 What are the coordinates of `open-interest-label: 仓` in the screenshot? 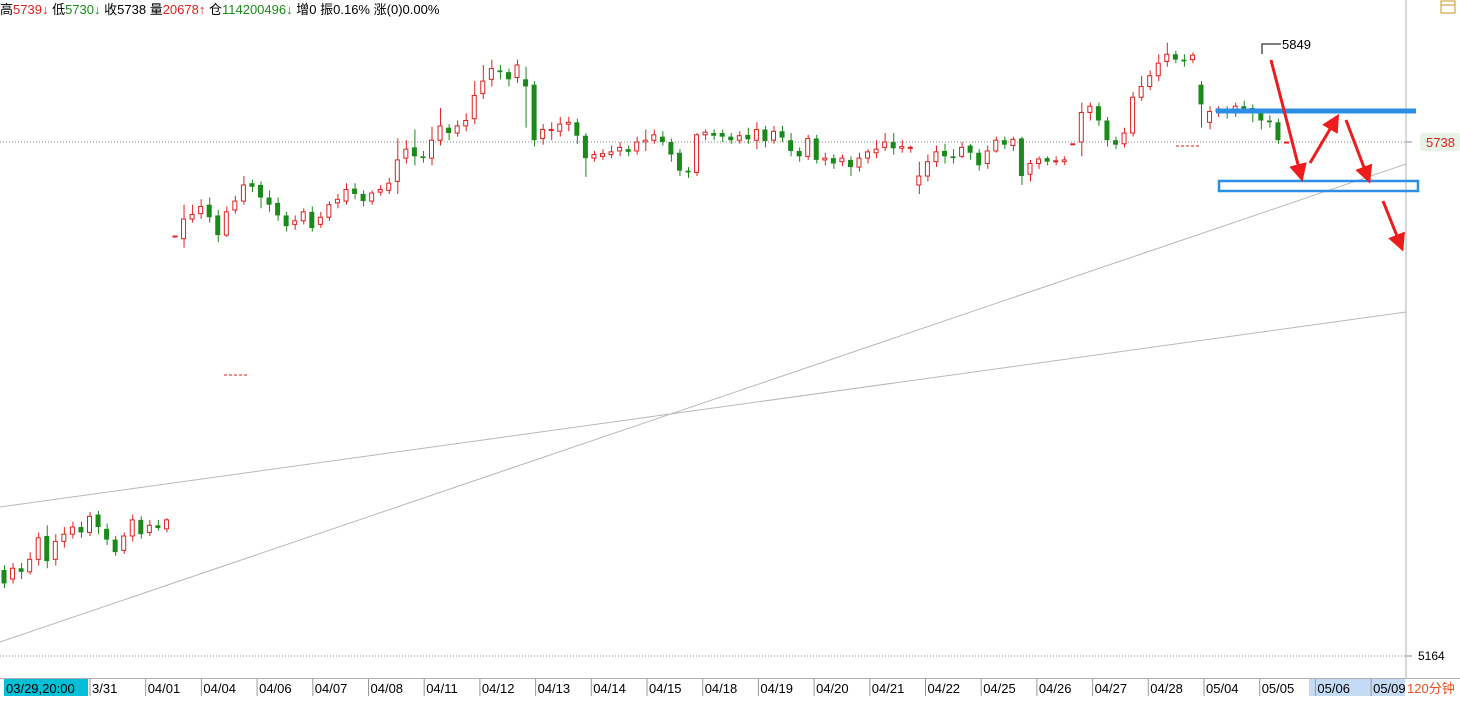 It's located at (215, 9).